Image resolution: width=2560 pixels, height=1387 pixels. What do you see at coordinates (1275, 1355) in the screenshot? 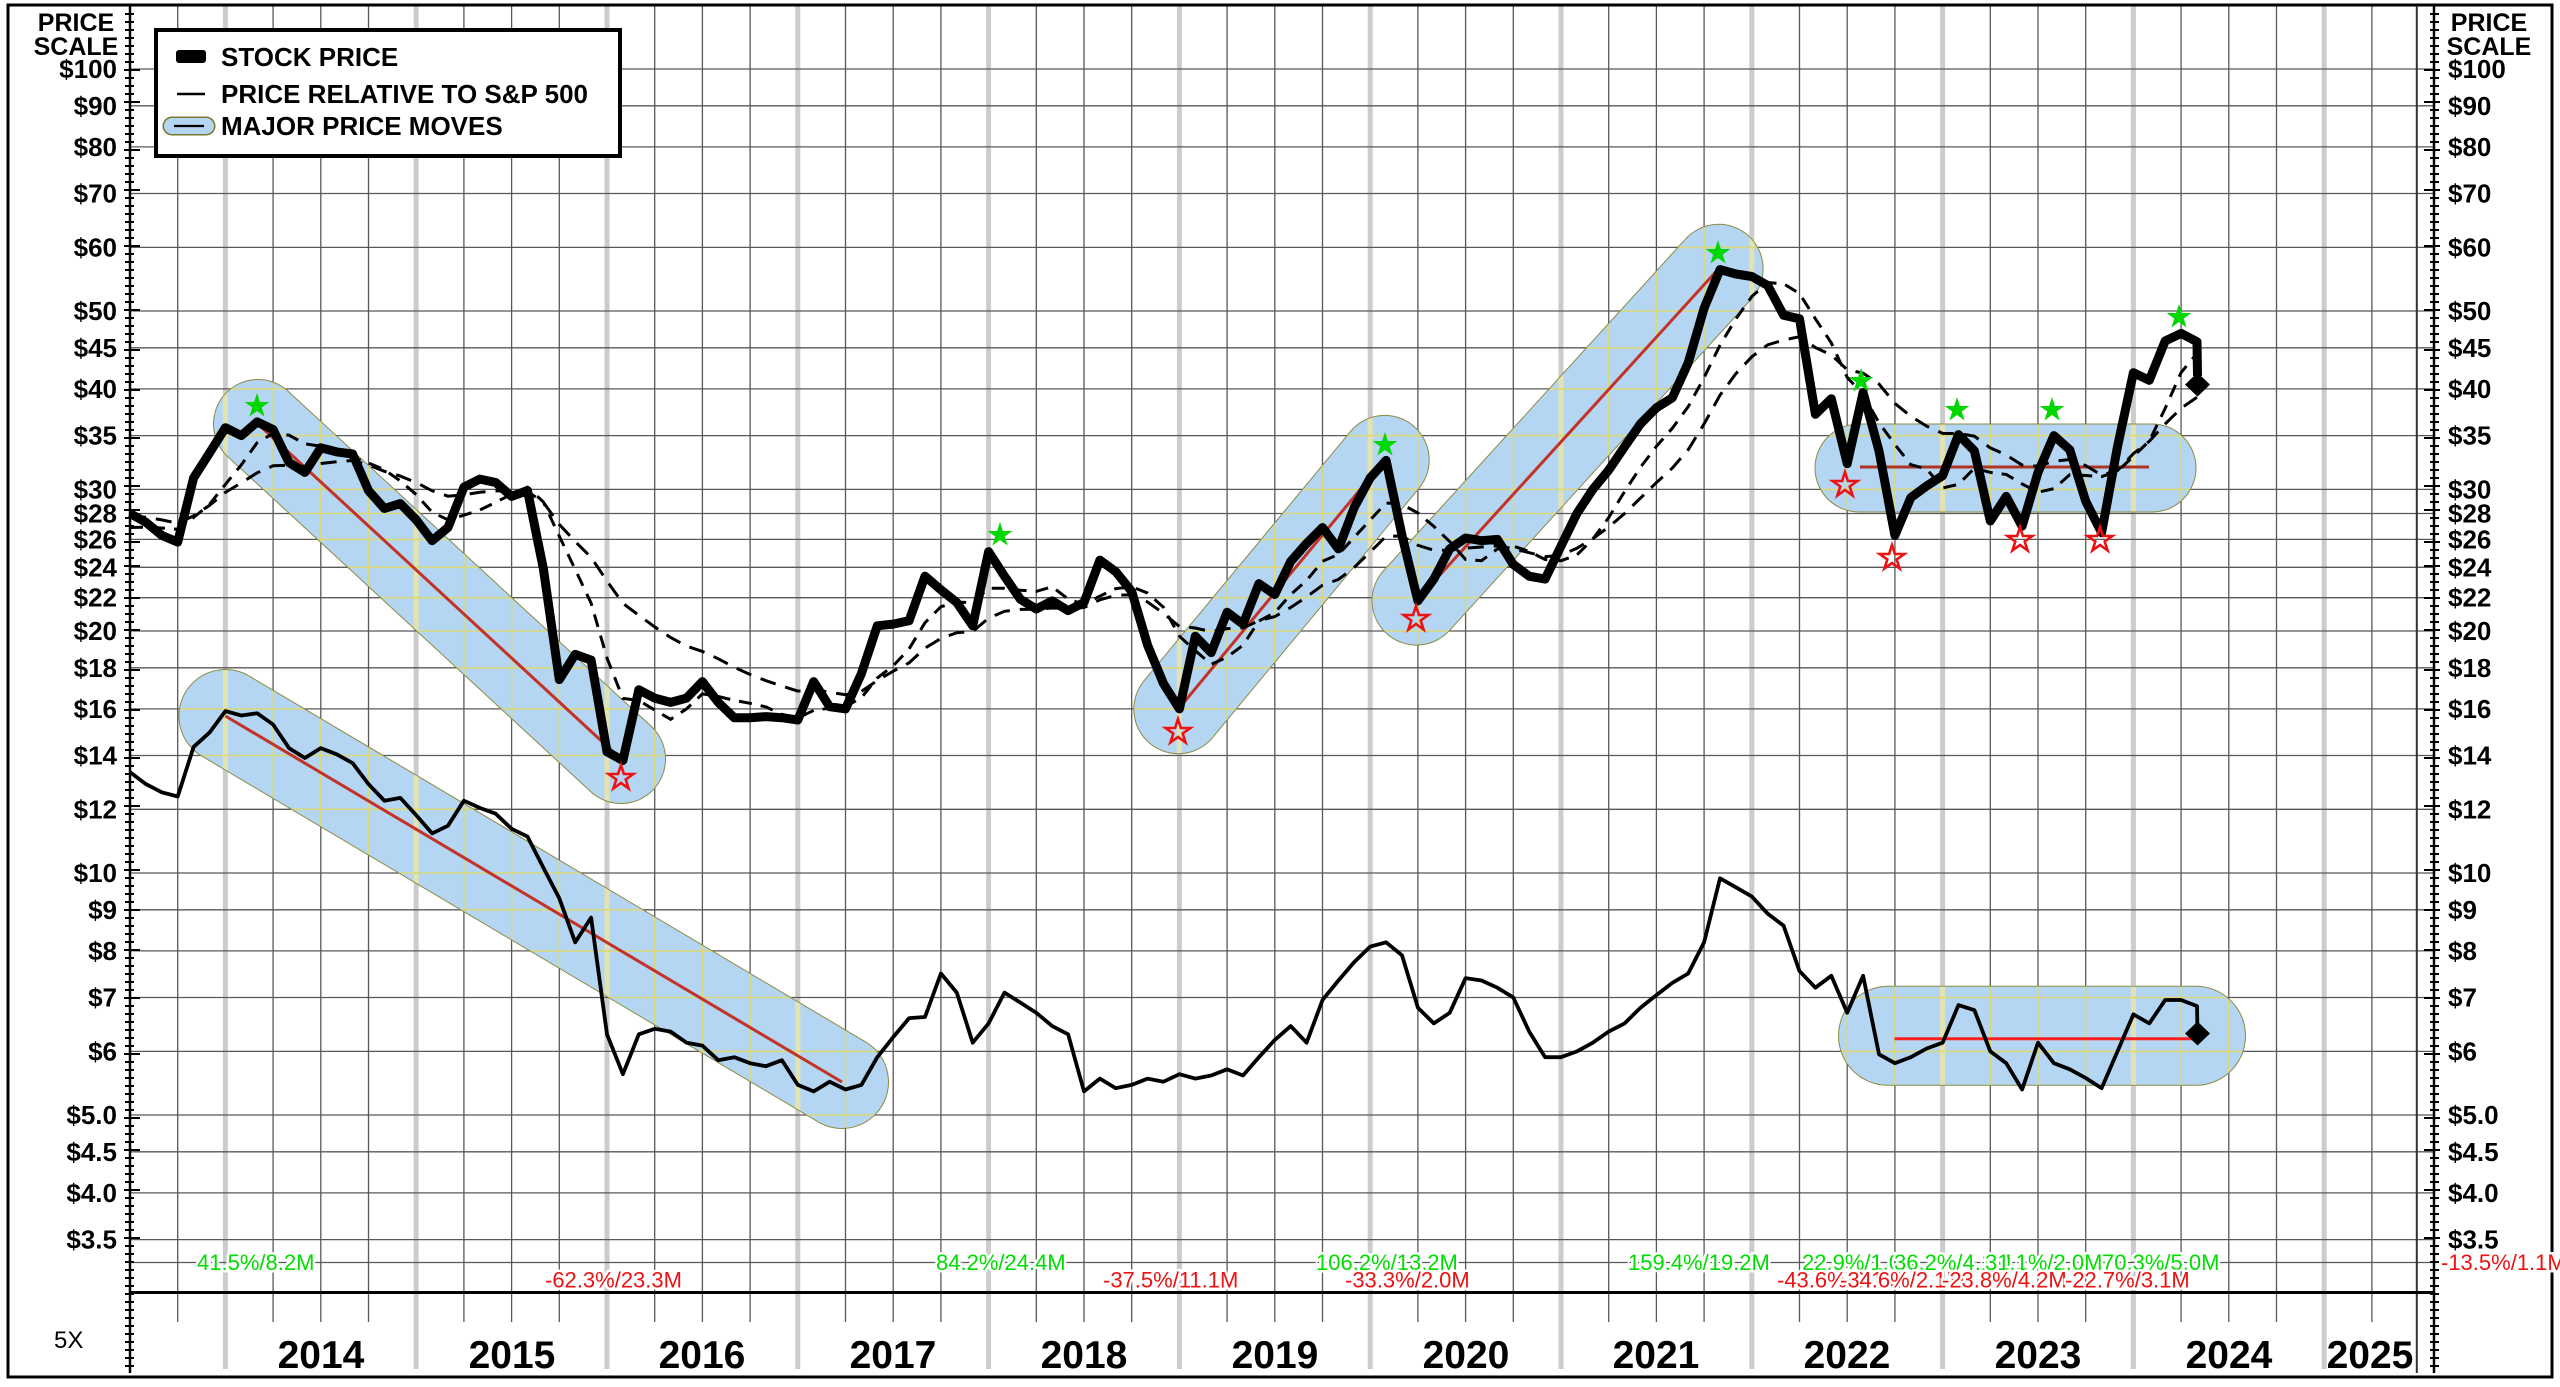
I see `svg-text: 2019` at bounding box center [1275, 1355].